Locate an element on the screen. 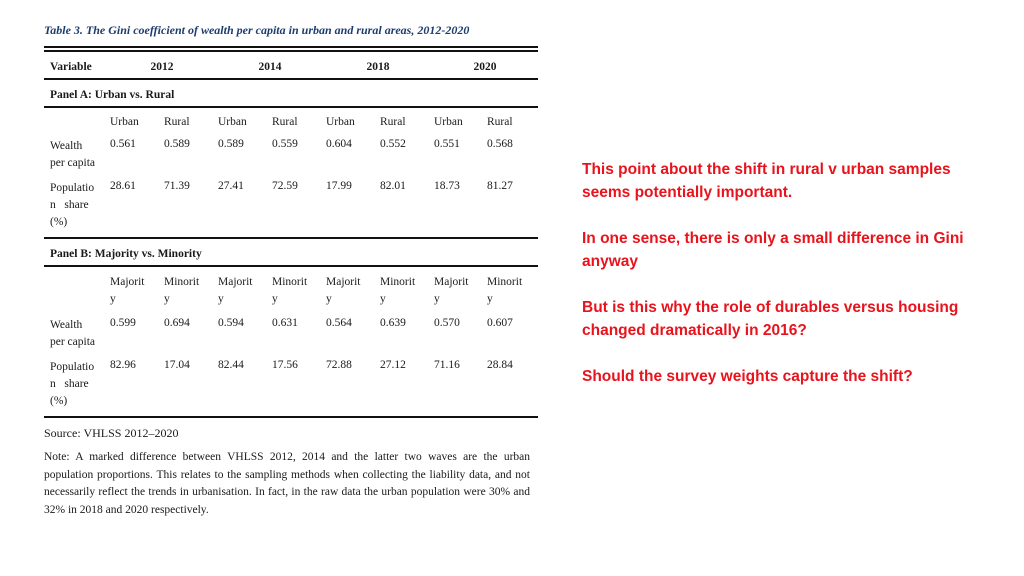  table-cell: 0.639 is located at coordinates (393, 323).